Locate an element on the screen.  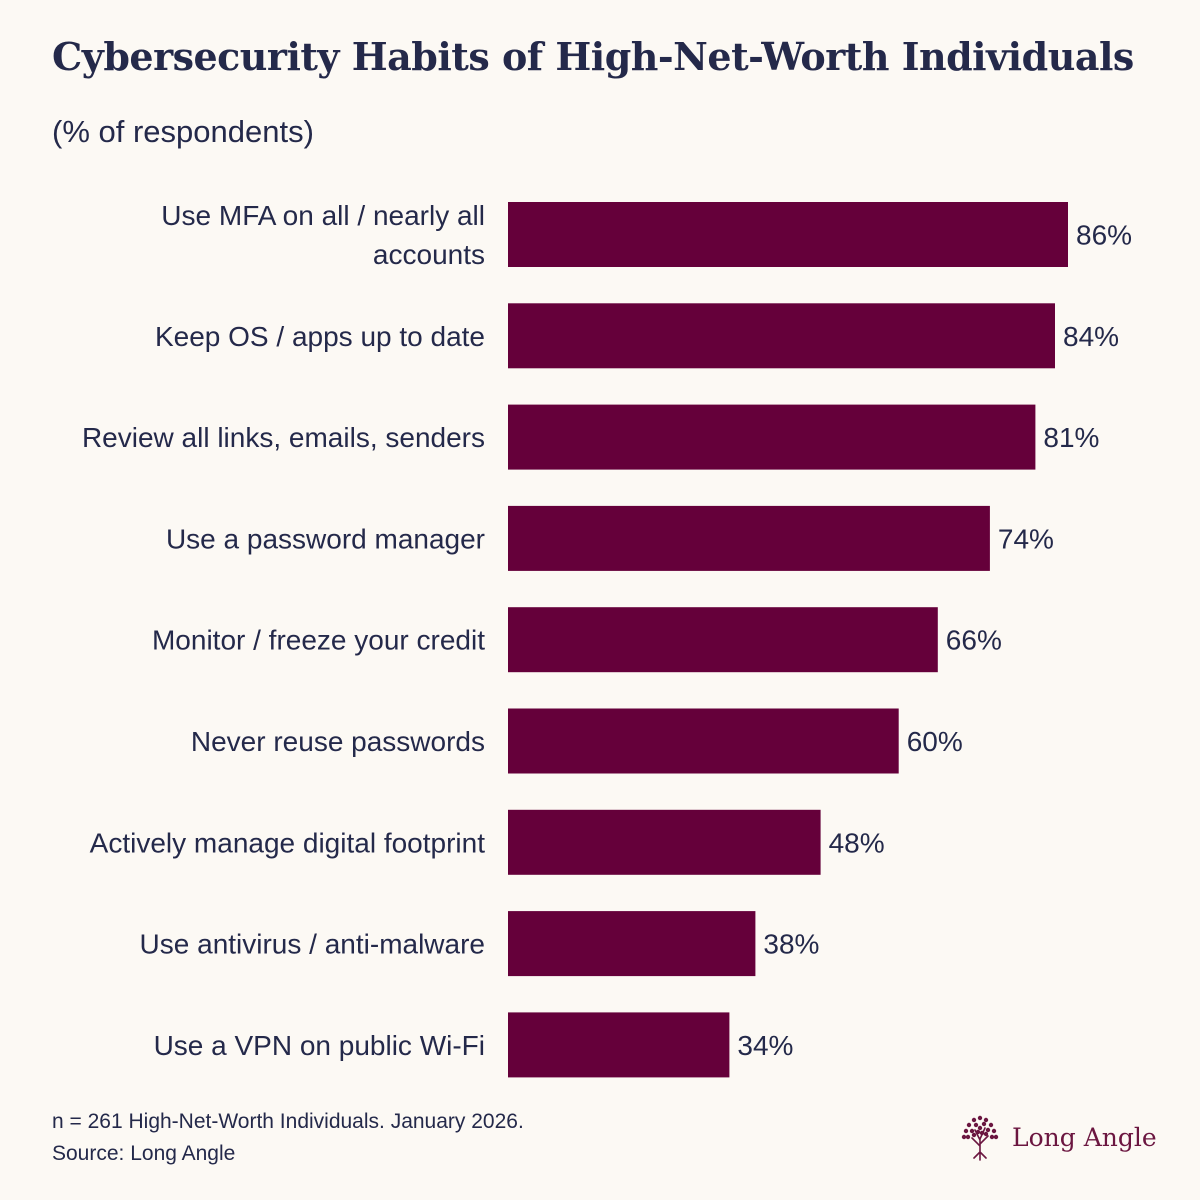
category-label: Use a VPN on public Wi-Fi is located at coordinates (319, 1045).